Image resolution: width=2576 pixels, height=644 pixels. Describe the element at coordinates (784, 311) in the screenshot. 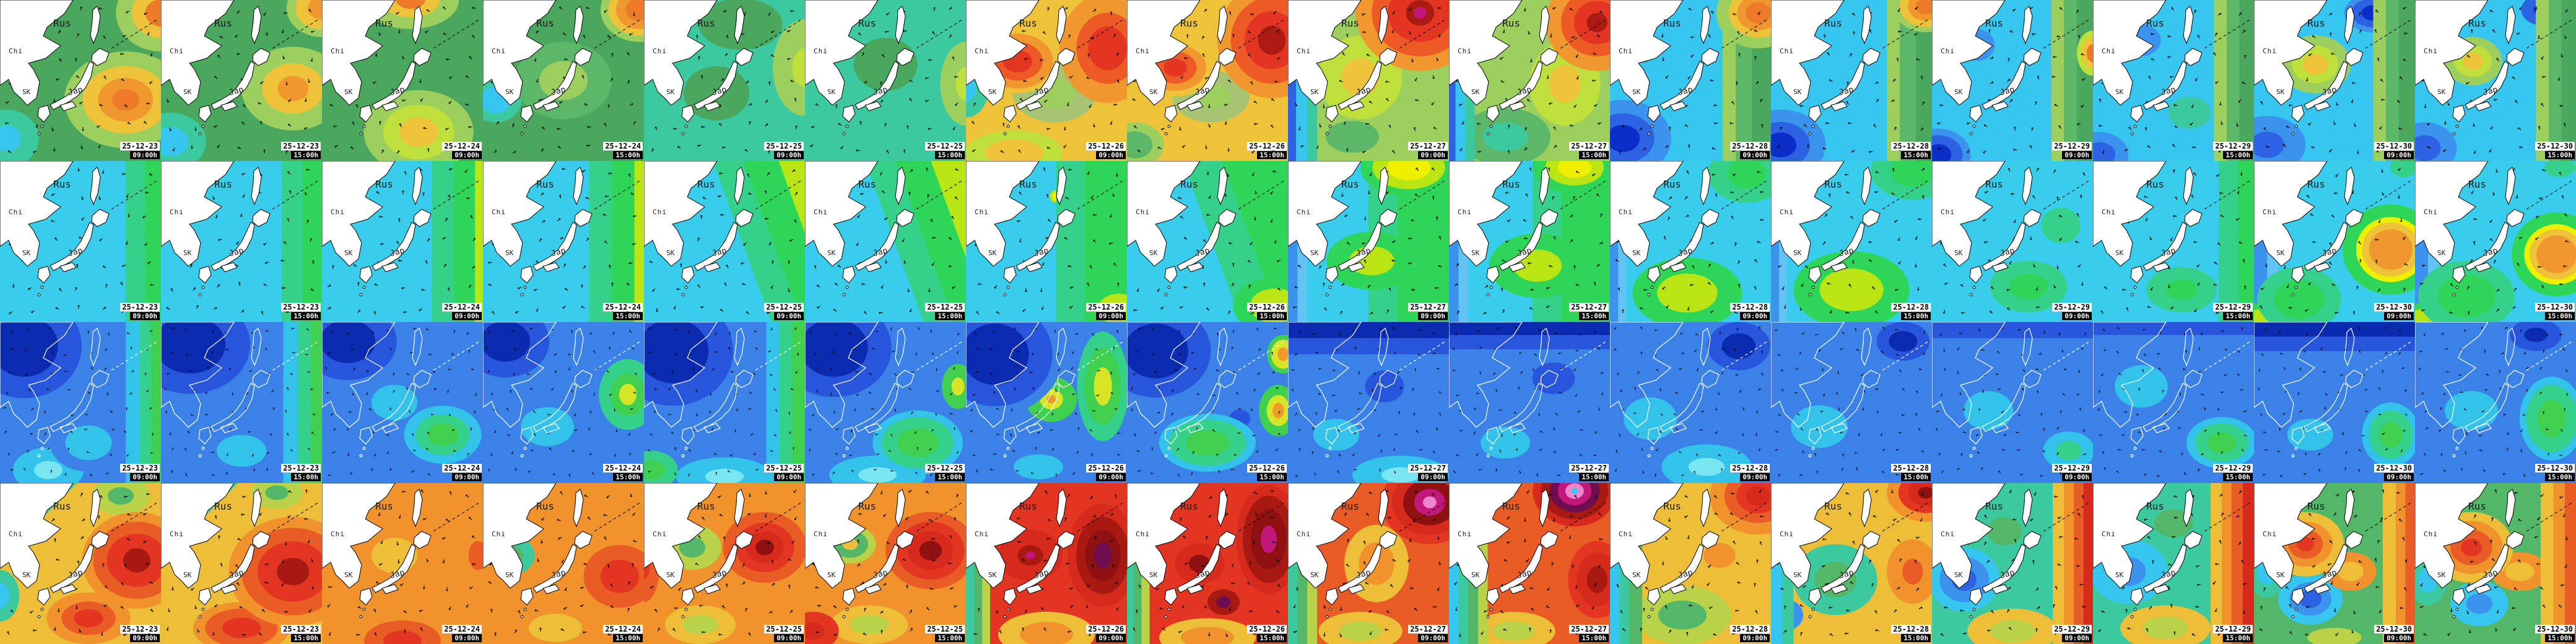

I see `timestamp: 25-12-25 09:00h` at that location.